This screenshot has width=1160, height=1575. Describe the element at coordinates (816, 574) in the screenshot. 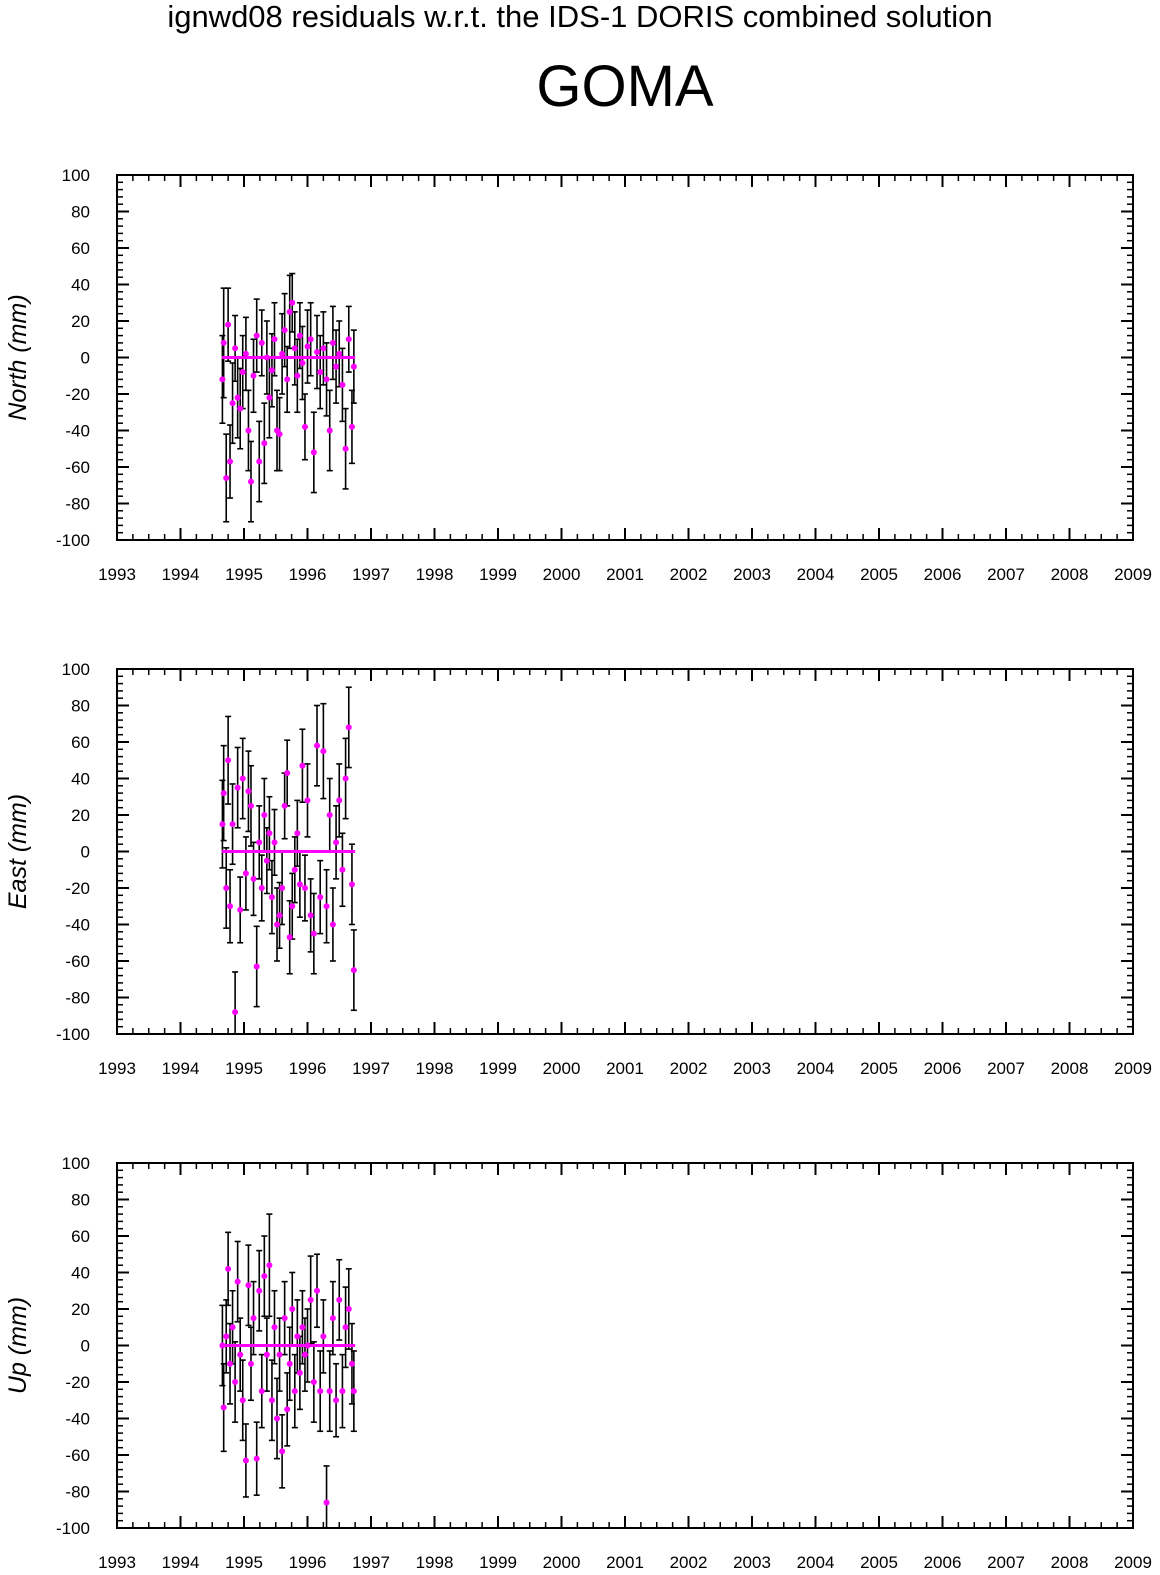

I see `x-tick-label: 2004` at that location.